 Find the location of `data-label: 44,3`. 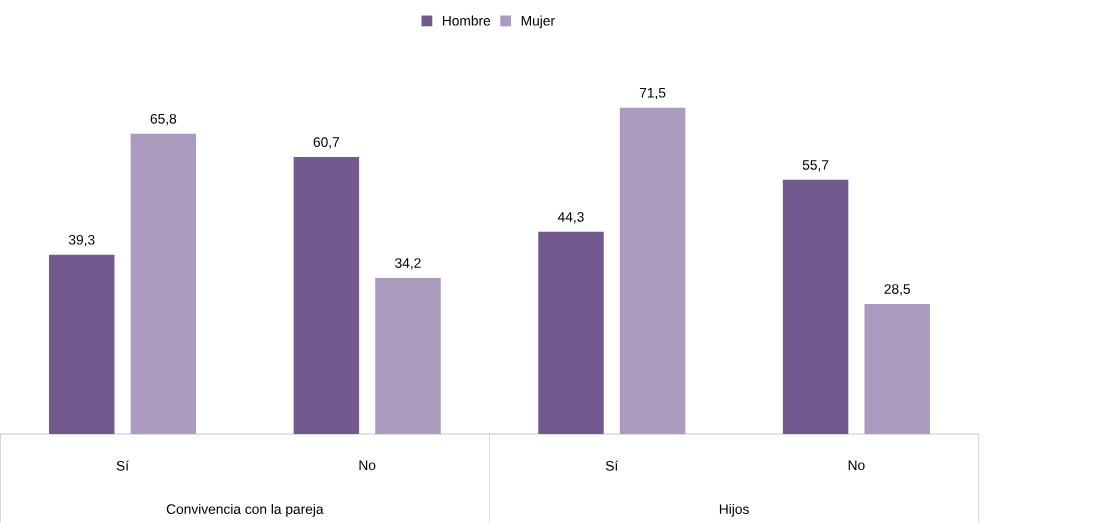

data-label: 44,3 is located at coordinates (570, 218).